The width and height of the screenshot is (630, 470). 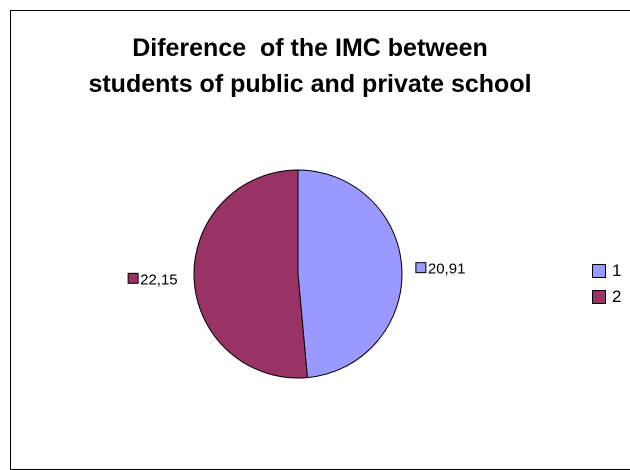 What do you see at coordinates (617, 270) in the screenshot?
I see `legend-label-1: 1` at bounding box center [617, 270].